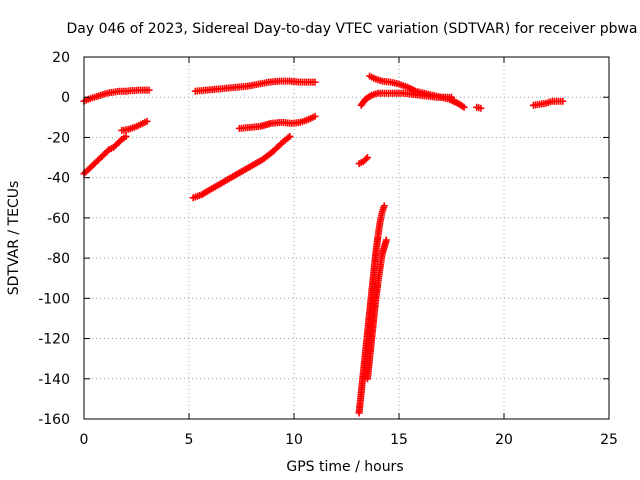 The height and width of the screenshot is (480, 640). What do you see at coordinates (294, 440) in the screenshot?
I see `x-tick-label: 10` at bounding box center [294, 440].